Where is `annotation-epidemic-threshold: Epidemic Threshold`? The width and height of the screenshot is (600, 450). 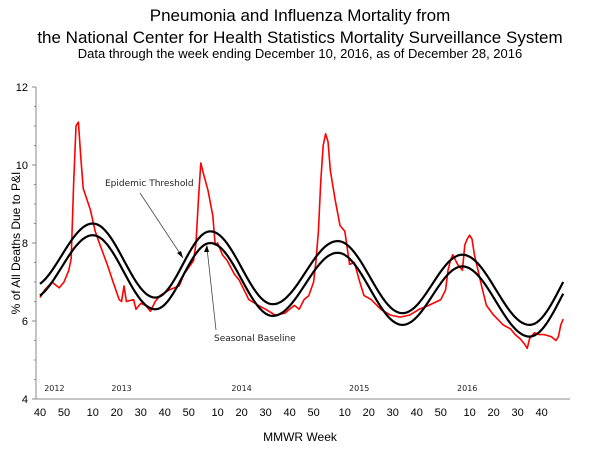
annotation-epidemic-threshold: Epidemic Threshold is located at coordinates (149, 184).